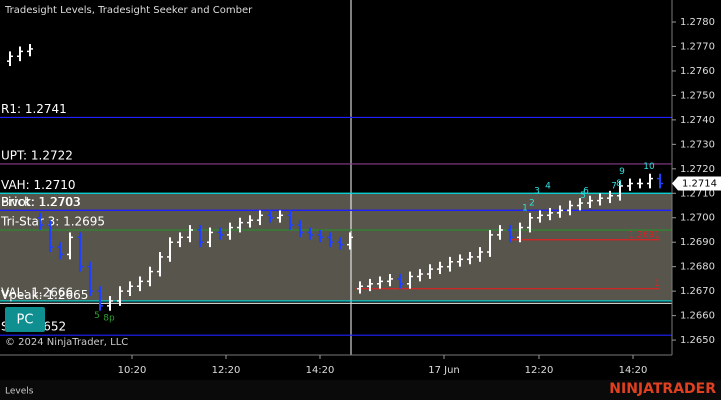 This screenshot has height=400, width=721. What do you see at coordinates (697, 71) in the screenshot?
I see `y-tick-label: 1.2760` at bounding box center [697, 71].